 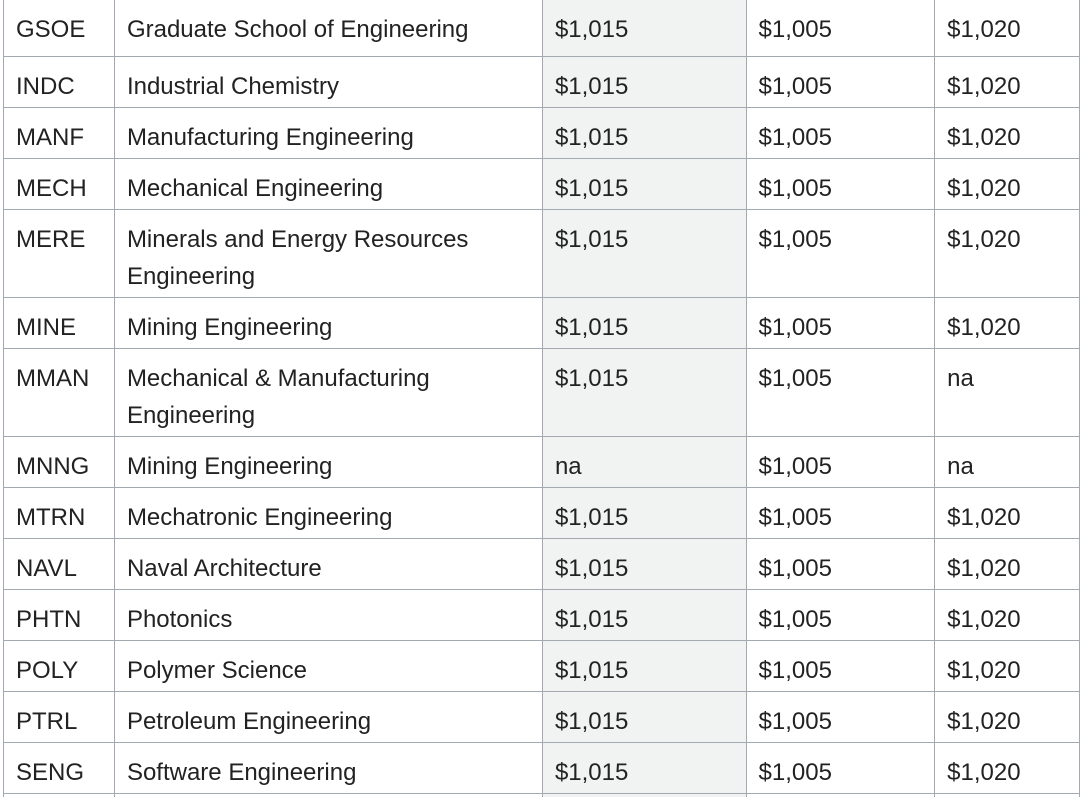 What do you see at coordinates (59, 462) in the screenshot?
I see `subject-code-cell: MNNG` at bounding box center [59, 462].